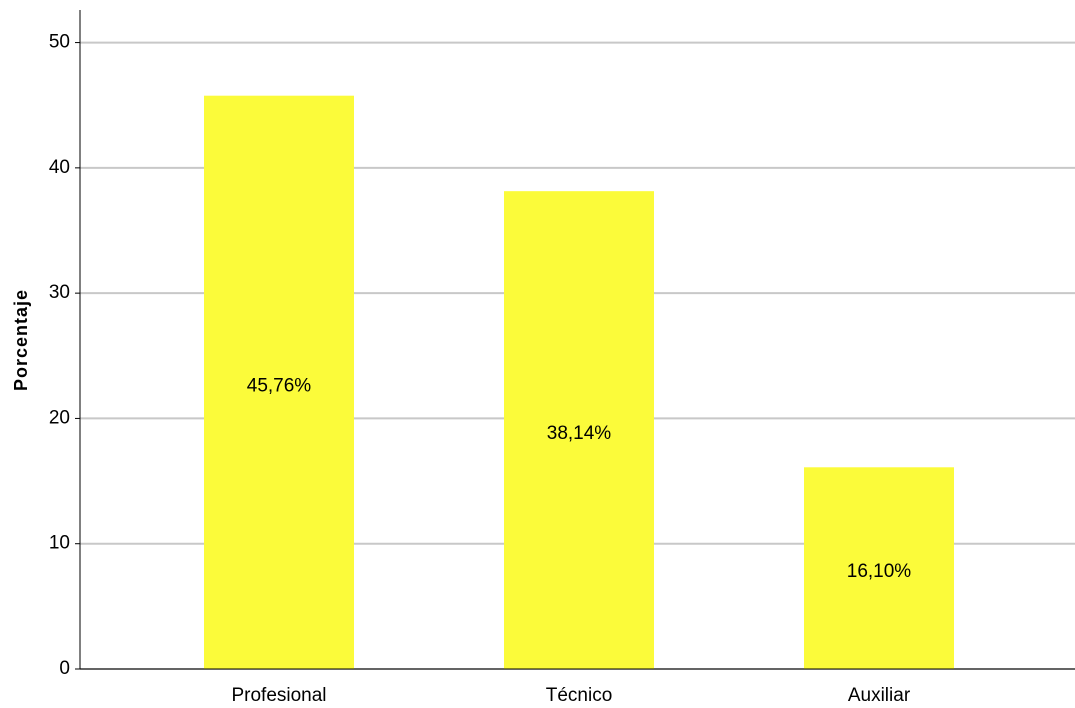  What do you see at coordinates (59, 543) in the screenshot?
I see `y-tick-label: 10` at bounding box center [59, 543].